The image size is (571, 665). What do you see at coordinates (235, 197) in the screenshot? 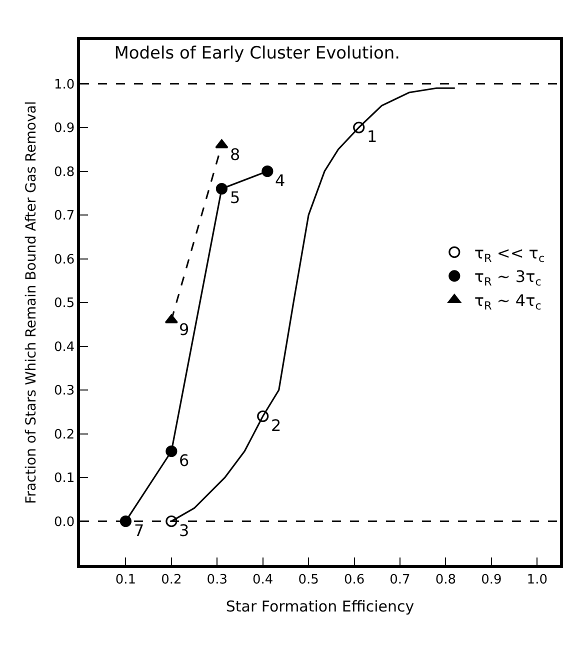
I see `annotation: 5` at bounding box center [235, 197].